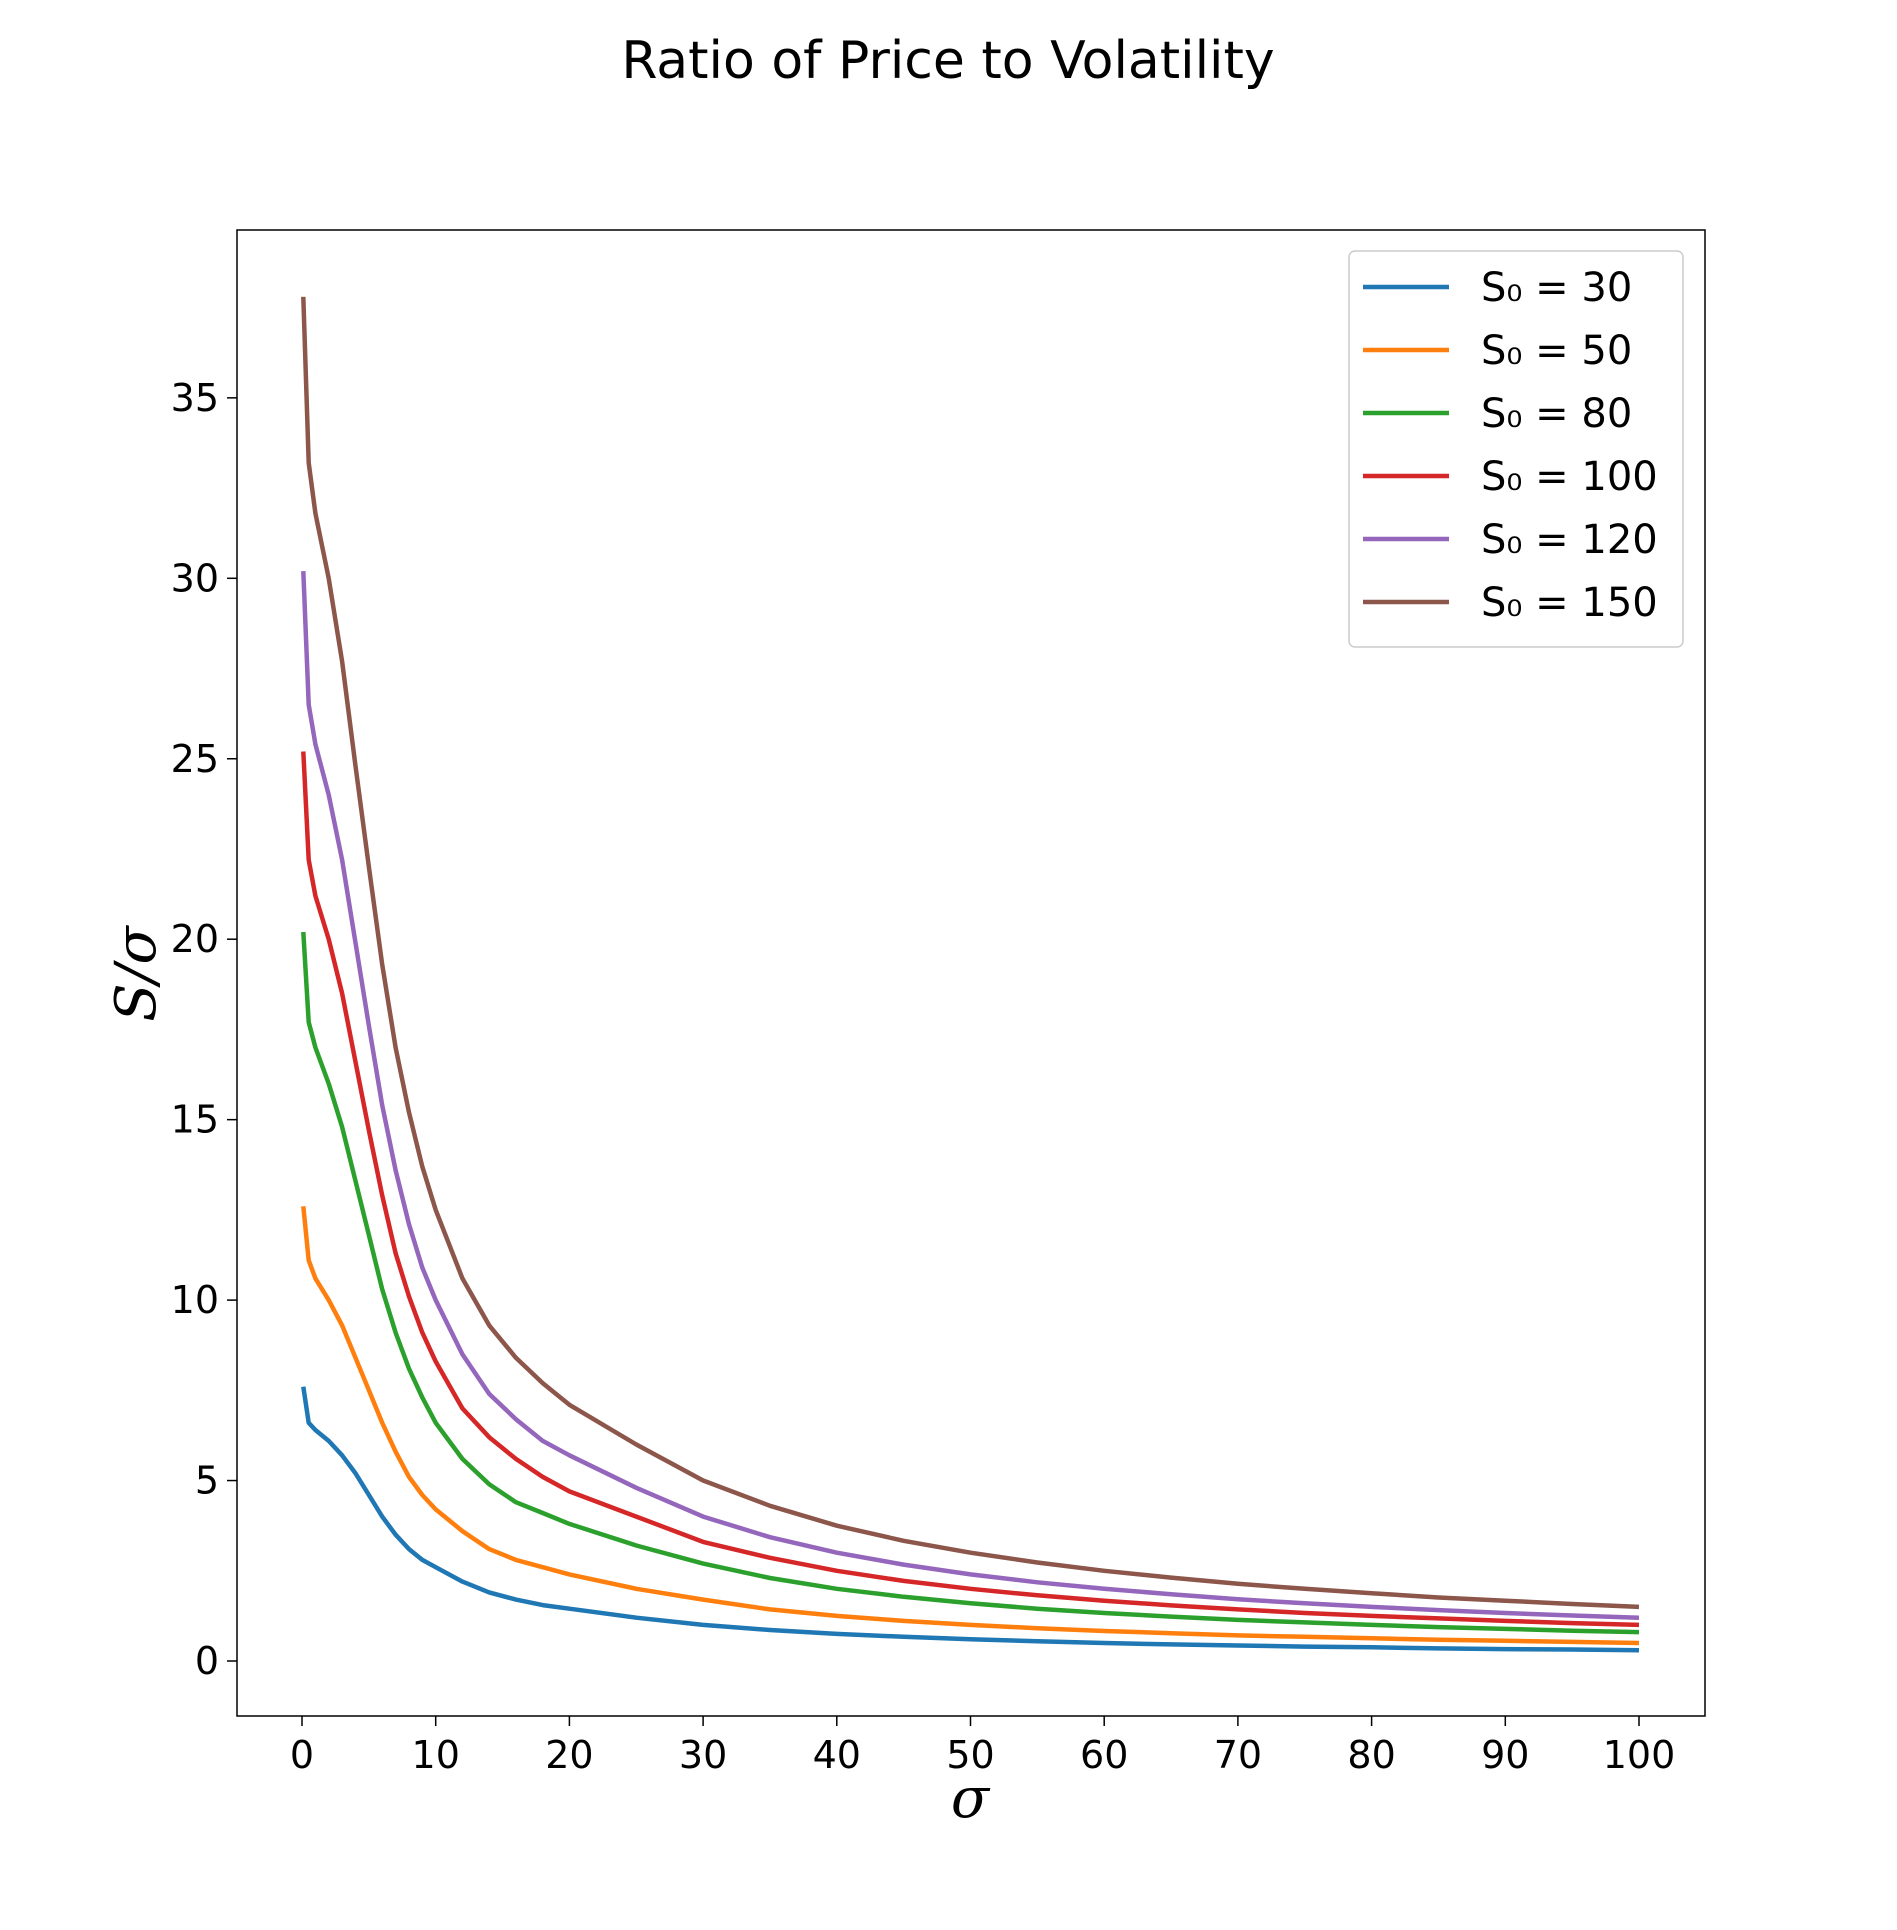 Image resolution: width=1897 pixels, height=1930 pixels. What do you see at coordinates (971, 1798) in the screenshot?
I see `x-axis-label: σ` at bounding box center [971, 1798].